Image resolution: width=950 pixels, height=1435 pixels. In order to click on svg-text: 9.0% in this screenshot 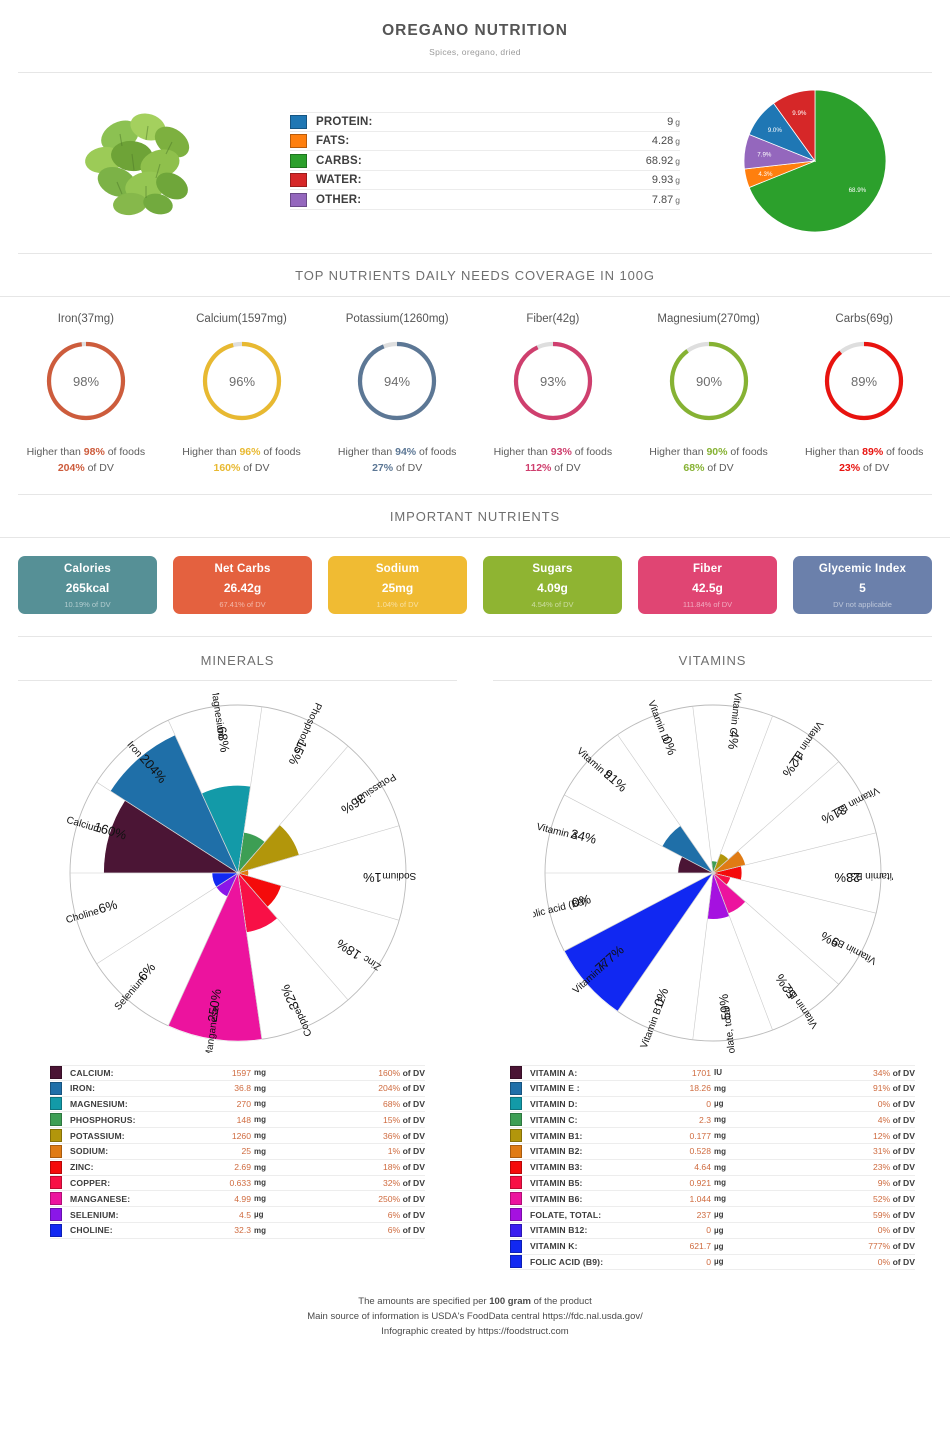, I will do `click(775, 130)`.